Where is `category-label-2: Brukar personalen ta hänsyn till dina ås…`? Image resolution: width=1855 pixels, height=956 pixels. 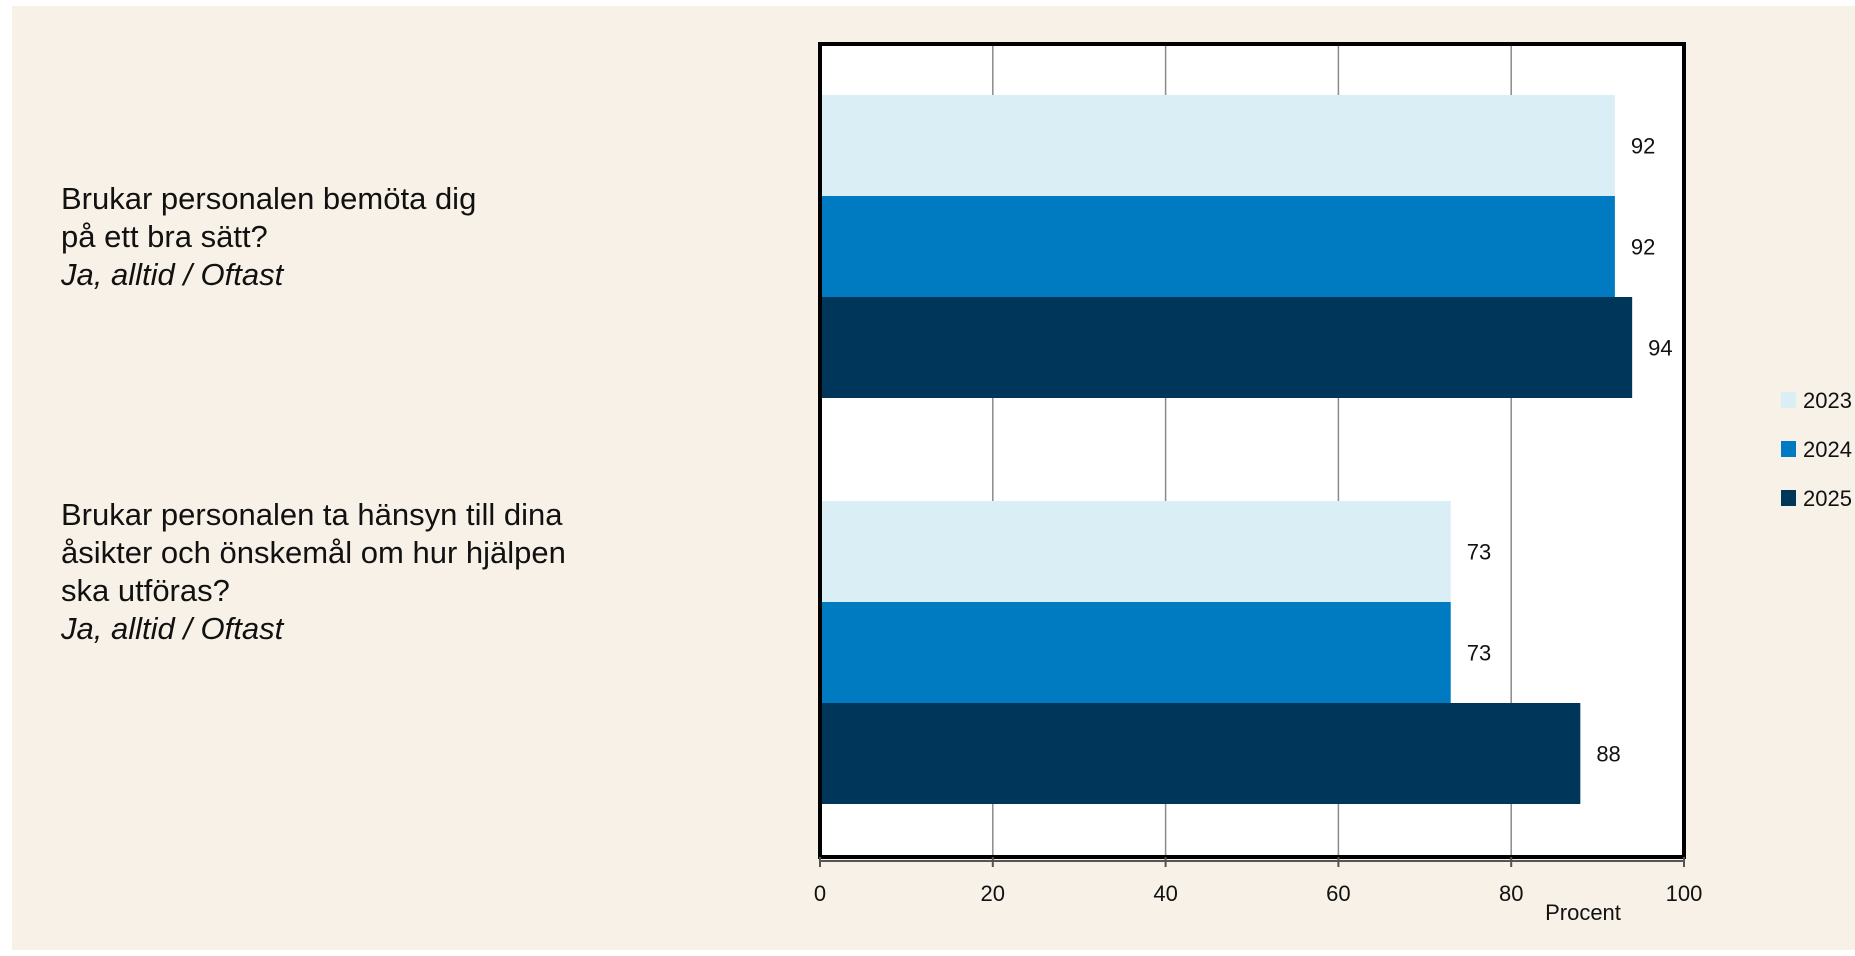
category-label-2: Brukar personalen ta hänsyn till dina ås… is located at coordinates (313, 572).